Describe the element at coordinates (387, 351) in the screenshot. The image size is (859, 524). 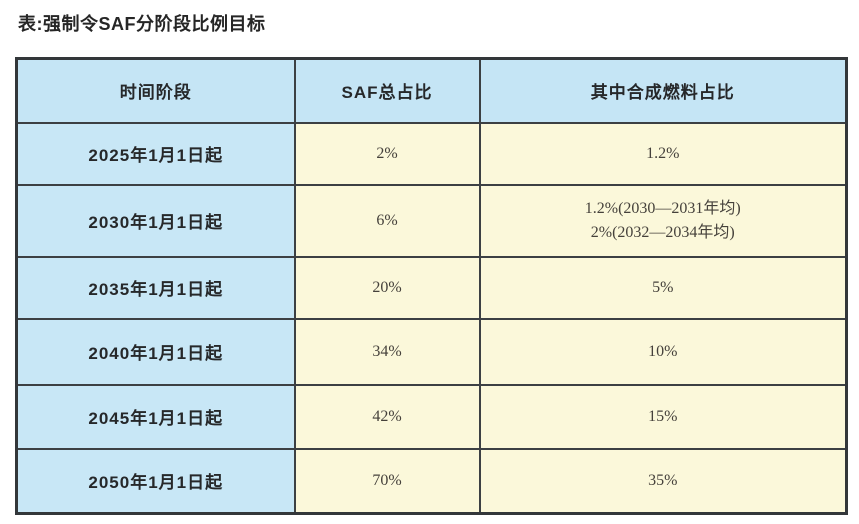
I see `saf-total-cell: 34%` at that location.